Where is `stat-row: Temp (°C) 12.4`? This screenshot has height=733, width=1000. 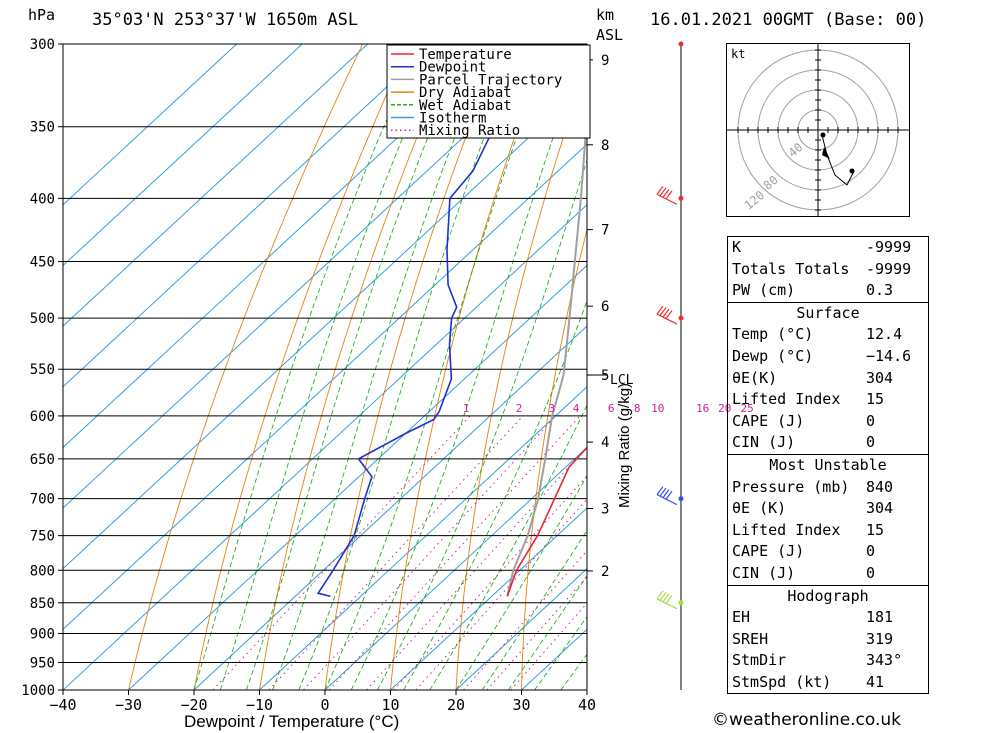
stat-row: Temp (°C) 12.4 is located at coordinates (817, 334).